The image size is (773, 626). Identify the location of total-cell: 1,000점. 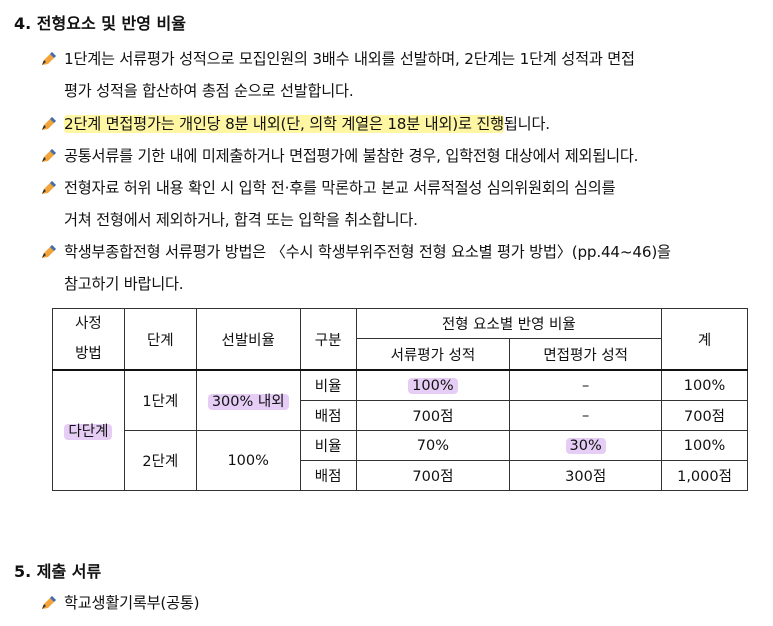
(704, 475).